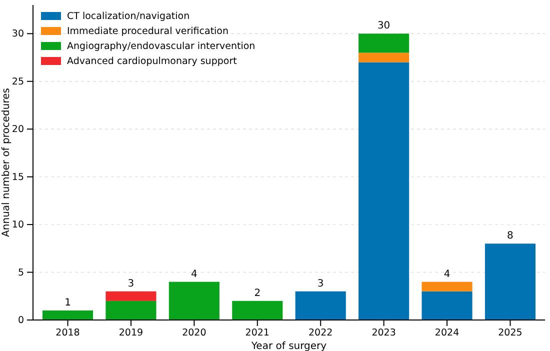 Image resolution: width=550 pixels, height=351 pixels. What do you see at coordinates (447, 333) in the screenshot?
I see `x-tick-label: 2024` at bounding box center [447, 333].